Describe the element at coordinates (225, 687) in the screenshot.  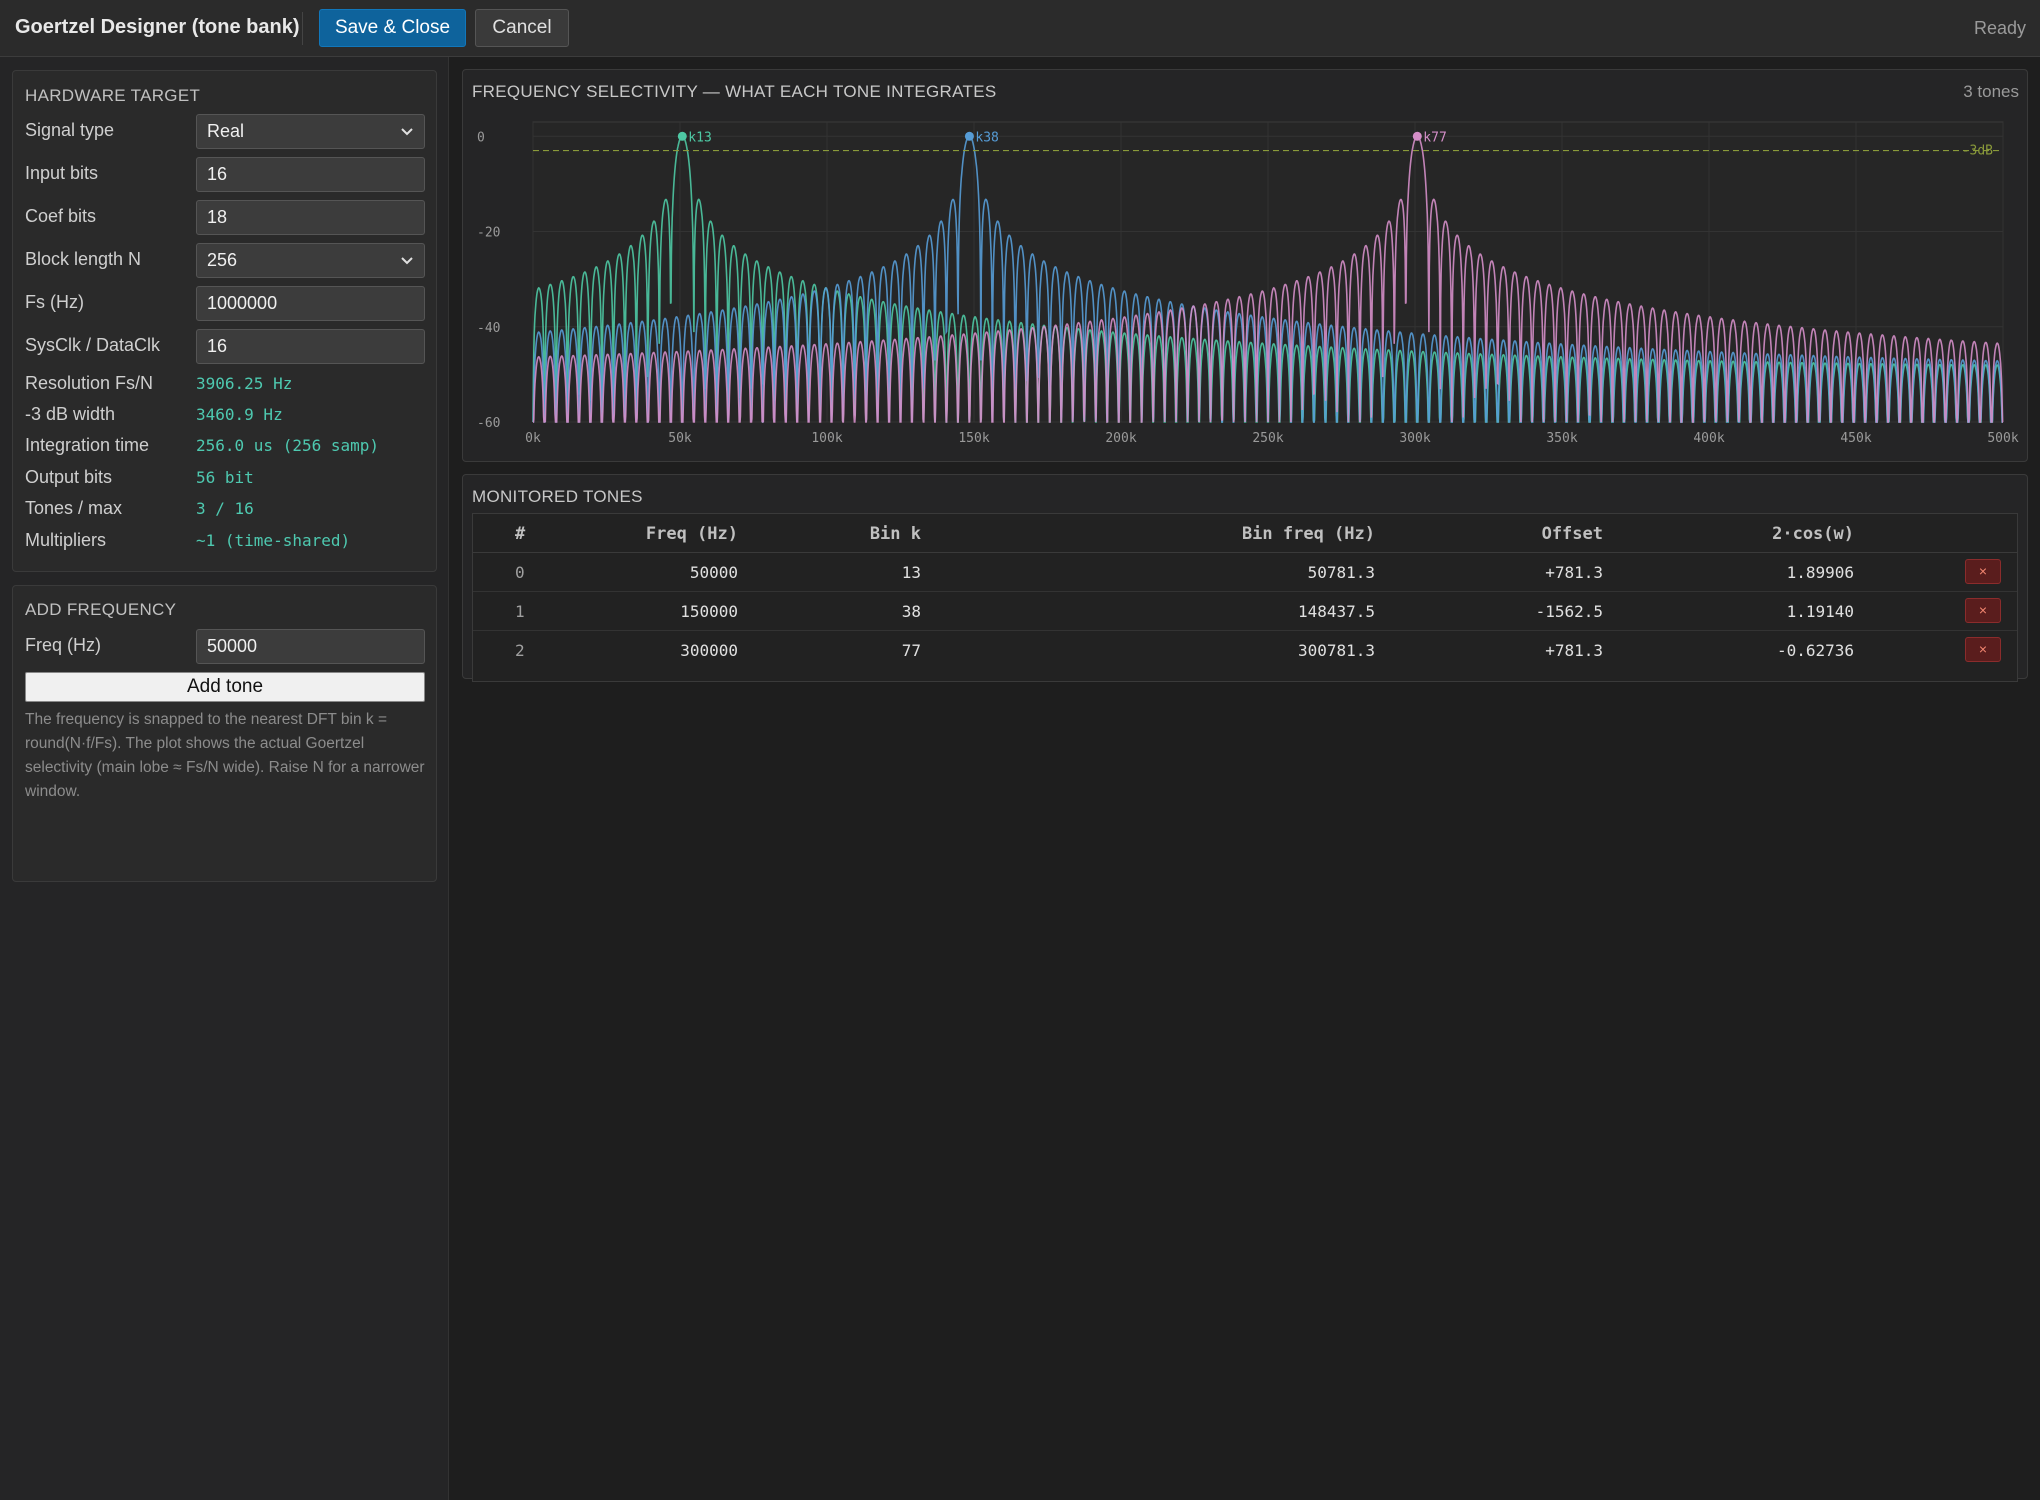
I see `add-tone-button: Add tone` at that location.